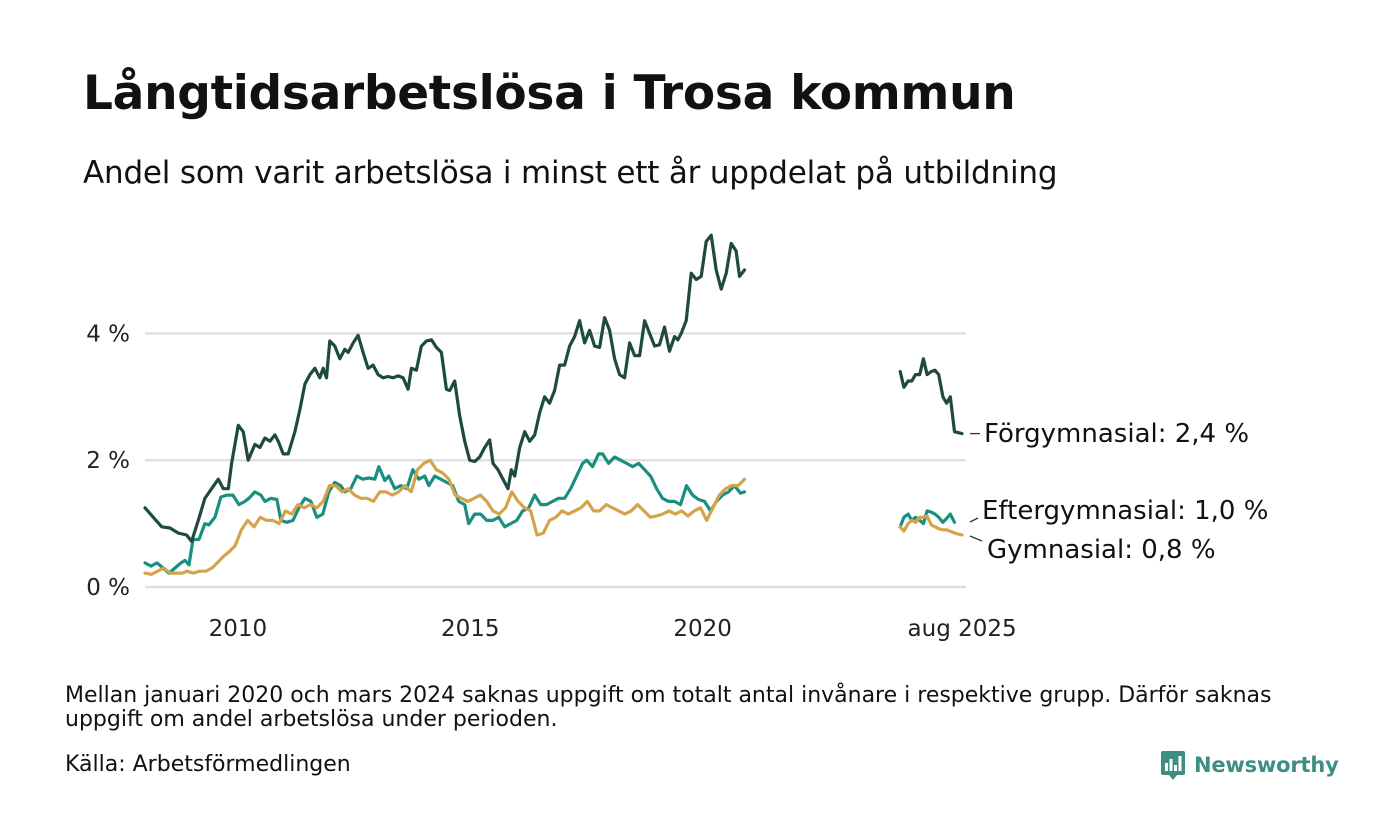 The width and height of the screenshot is (1400, 840). What do you see at coordinates (1173, 765) in the screenshot?
I see `newsworthy-logo-icon` at bounding box center [1173, 765].